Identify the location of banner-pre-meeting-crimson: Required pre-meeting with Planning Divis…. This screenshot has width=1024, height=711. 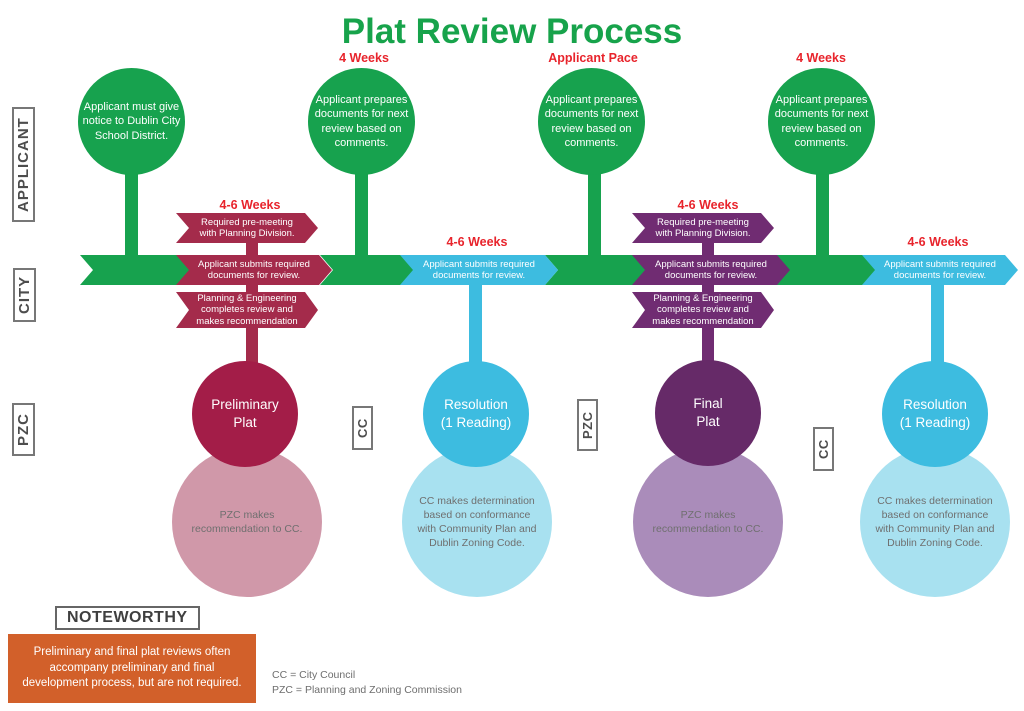
(247, 228).